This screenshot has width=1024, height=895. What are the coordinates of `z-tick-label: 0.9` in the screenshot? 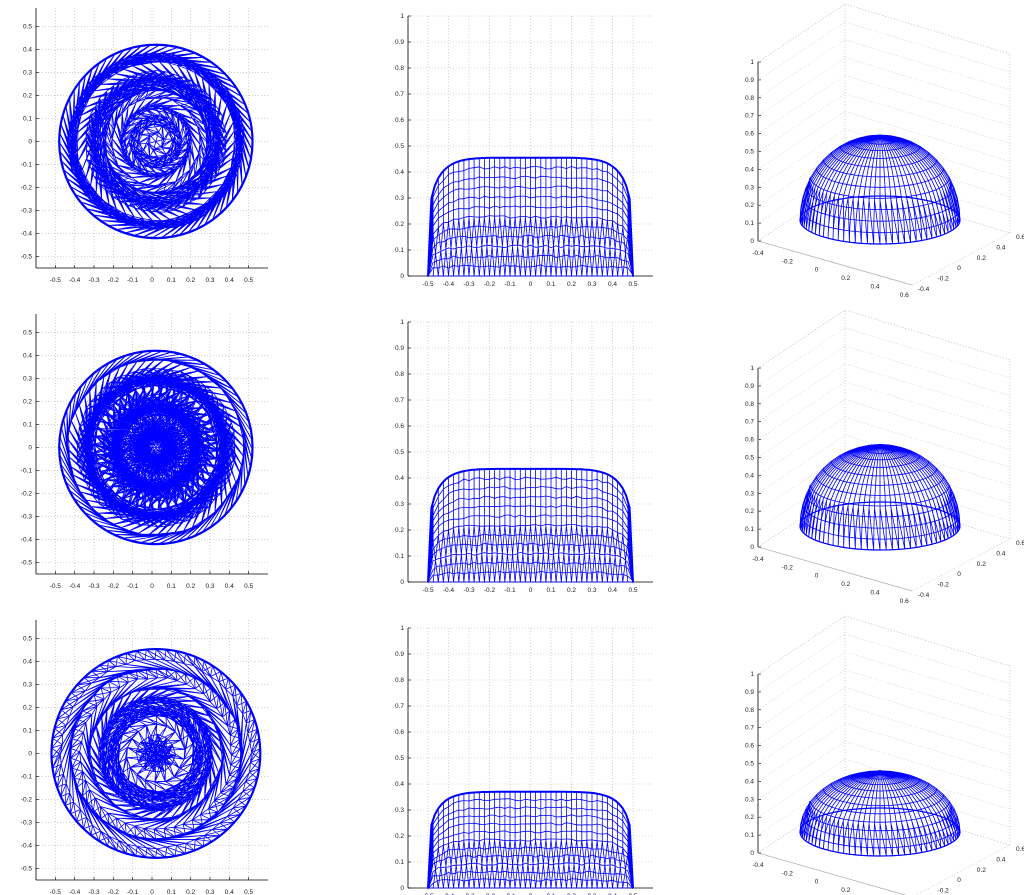 It's located at (749, 80).